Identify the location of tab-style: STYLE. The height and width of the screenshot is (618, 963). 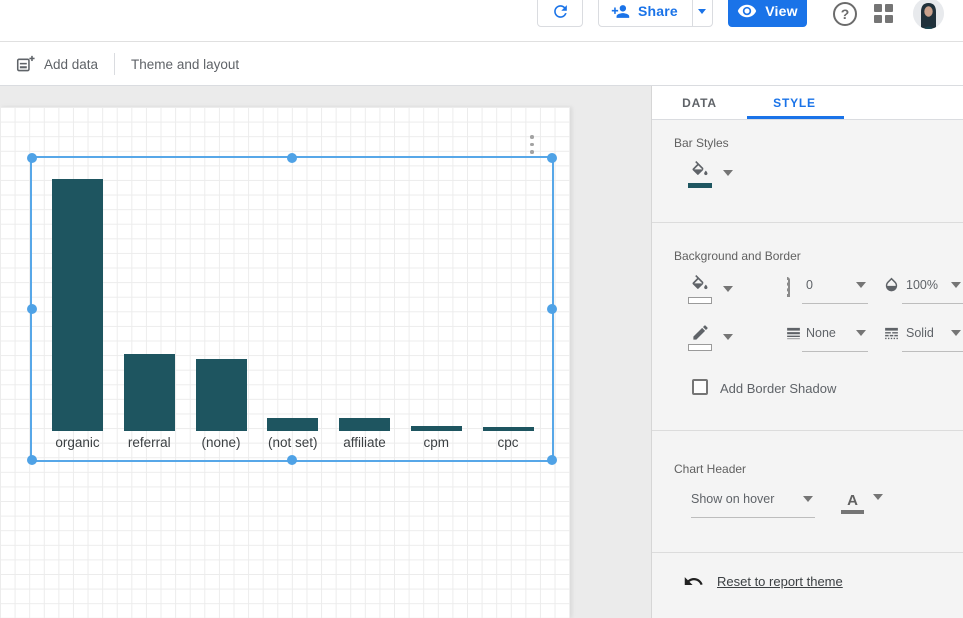
(794, 102).